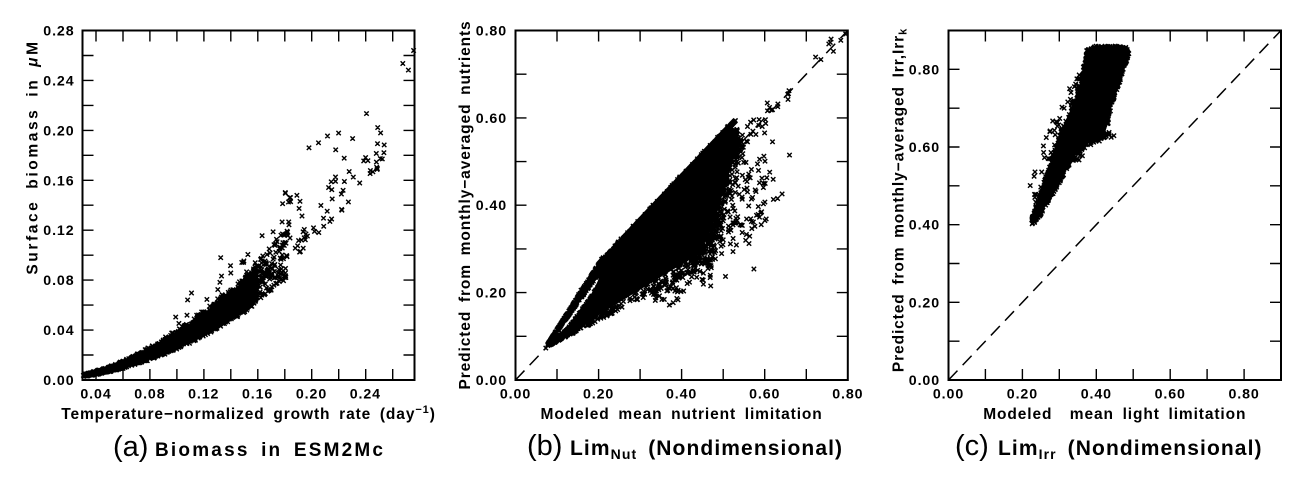  I want to click on svg-text: 0.28, so click(58, 32).